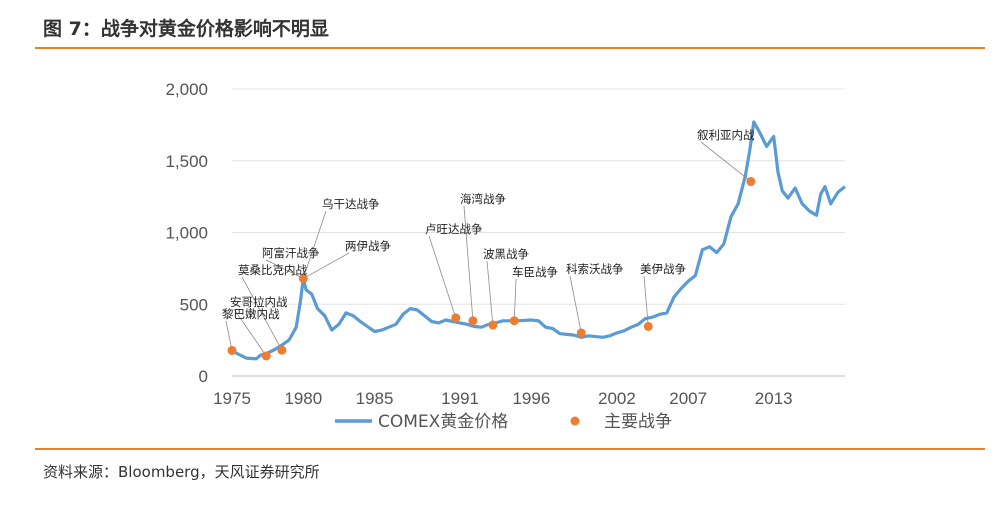  Describe the element at coordinates (510, 48) in the screenshot. I see `header-rule` at that location.